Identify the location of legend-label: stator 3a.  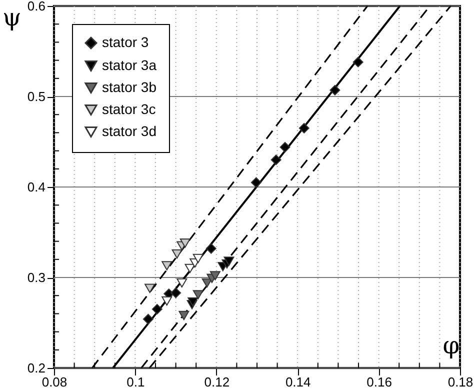
(129, 65).